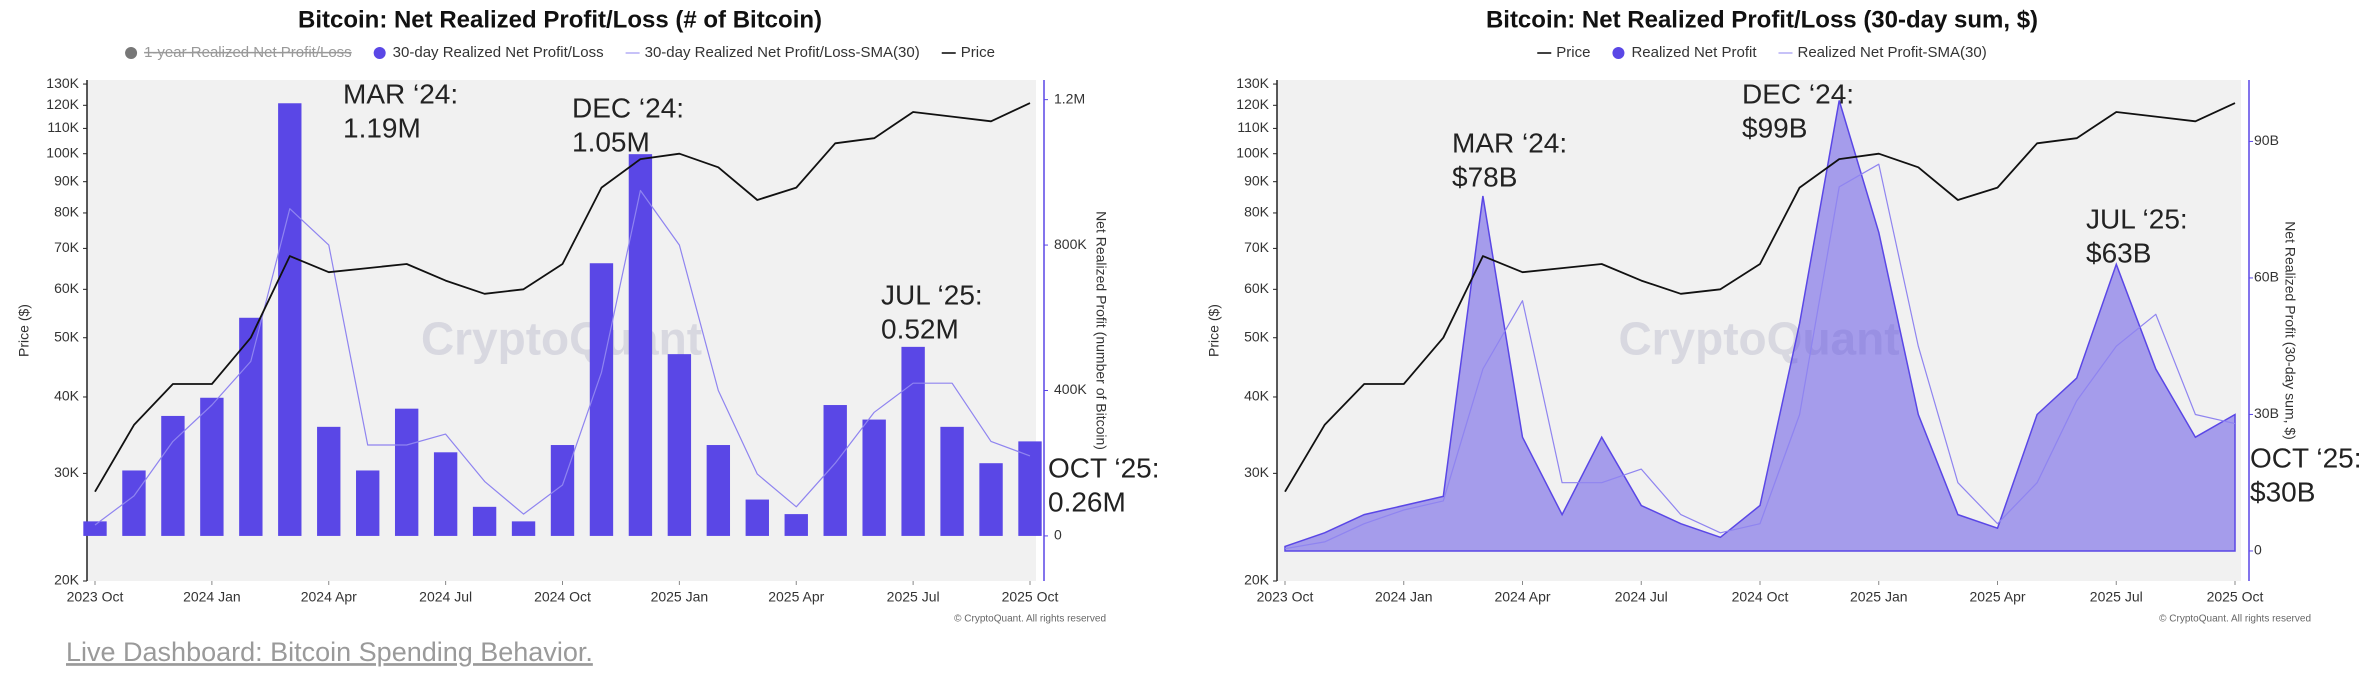 The height and width of the screenshot is (680, 2362). I want to click on annotation: OCT ‘25:, so click(1104, 467).